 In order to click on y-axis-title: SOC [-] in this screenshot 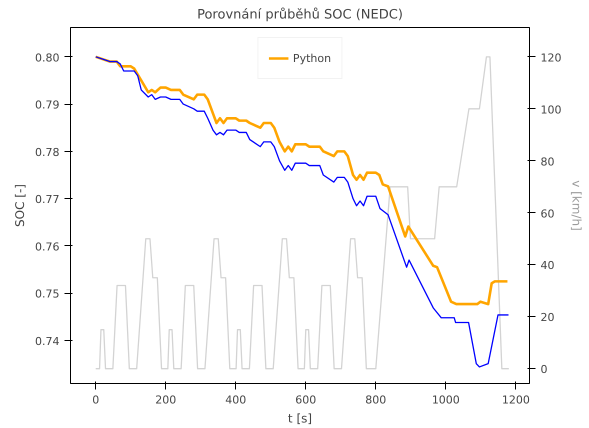, I will do `click(20, 205)`.